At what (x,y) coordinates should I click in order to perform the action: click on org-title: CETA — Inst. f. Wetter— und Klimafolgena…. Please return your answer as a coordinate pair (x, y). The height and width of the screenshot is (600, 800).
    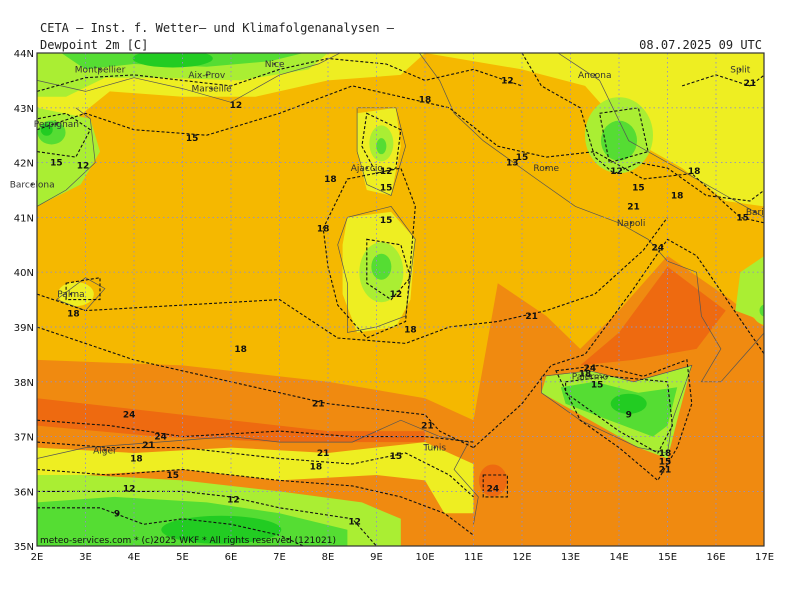
    Looking at the image, I should click on (217, 28).